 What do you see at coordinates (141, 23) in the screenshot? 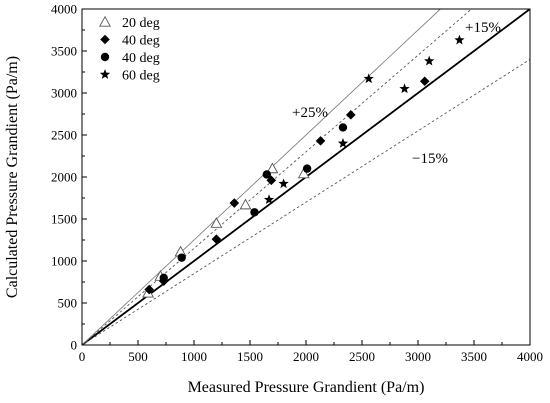
I see `legend-label: 20 deg` at bounding box center [141, 23].